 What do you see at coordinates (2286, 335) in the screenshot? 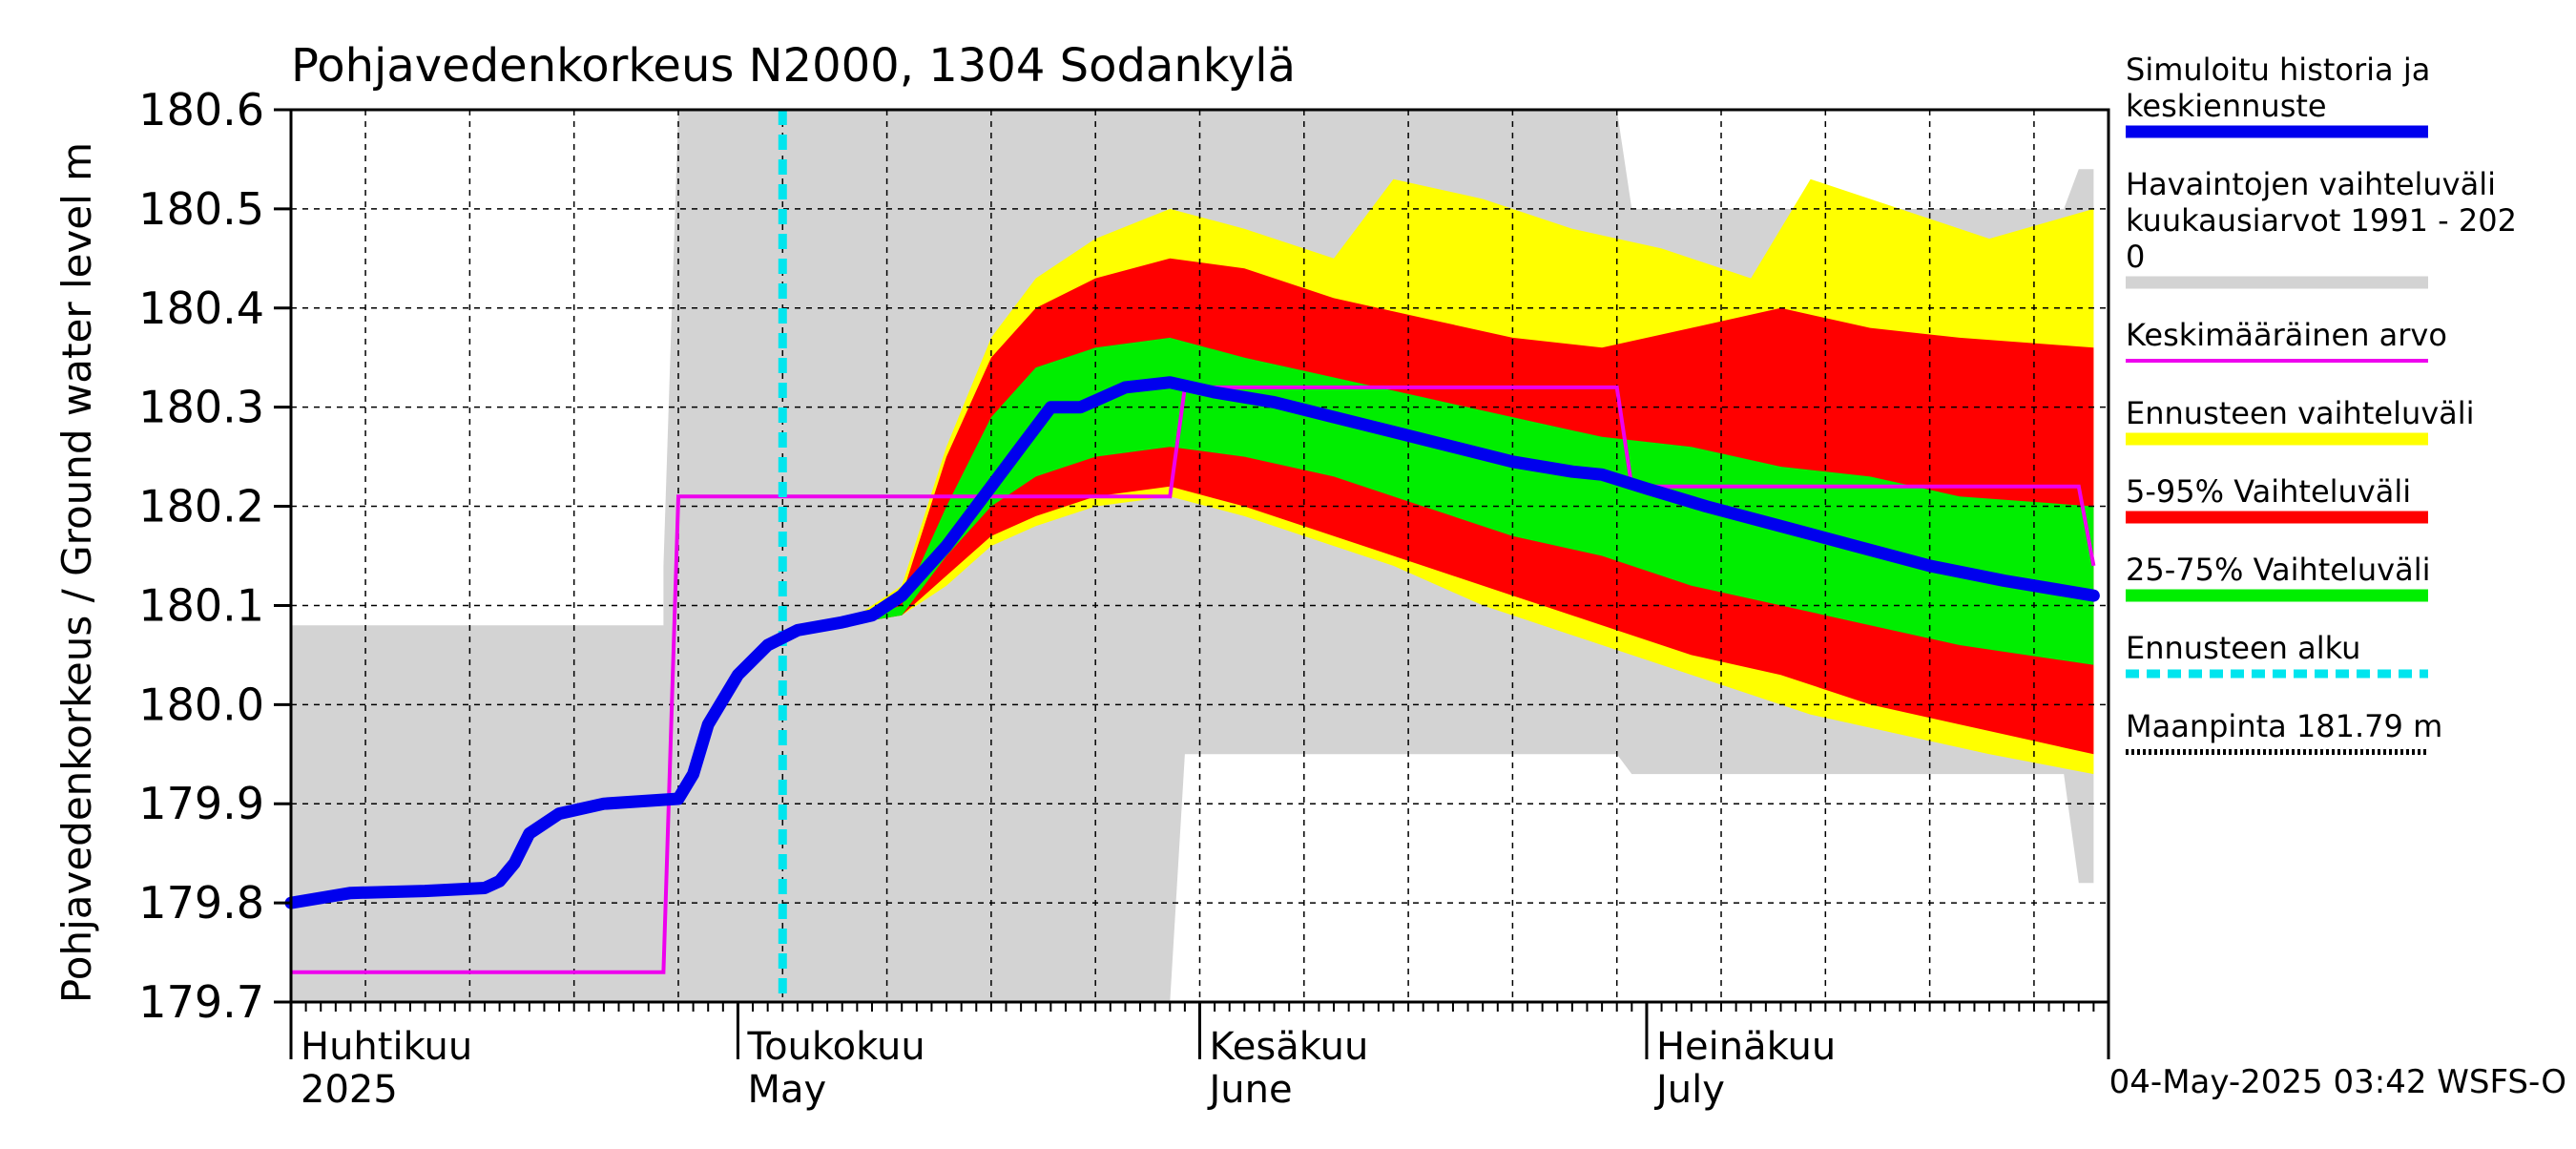
I see `legend-label: Keskimääräinen arvo` at bounding box center [2286, 335].